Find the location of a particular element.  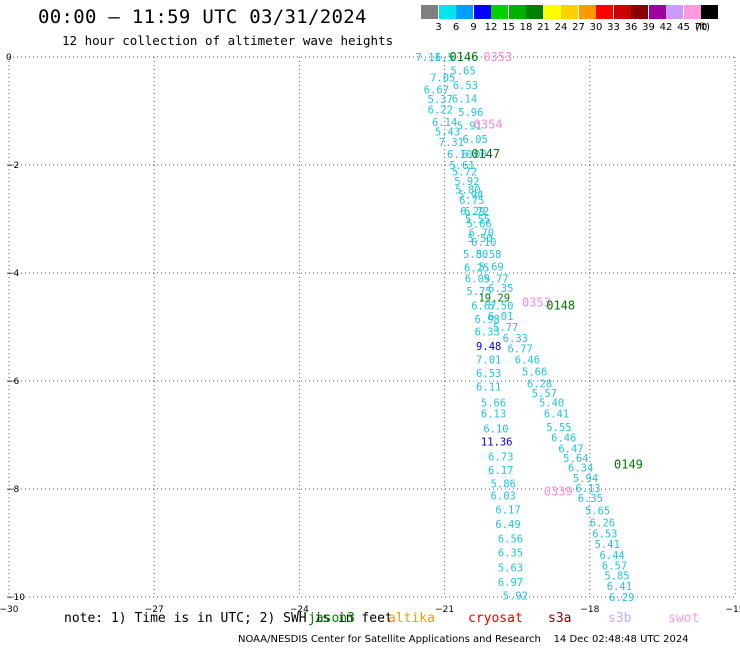

wave-height-label: 5.85 is located at coordinates (616, 576).